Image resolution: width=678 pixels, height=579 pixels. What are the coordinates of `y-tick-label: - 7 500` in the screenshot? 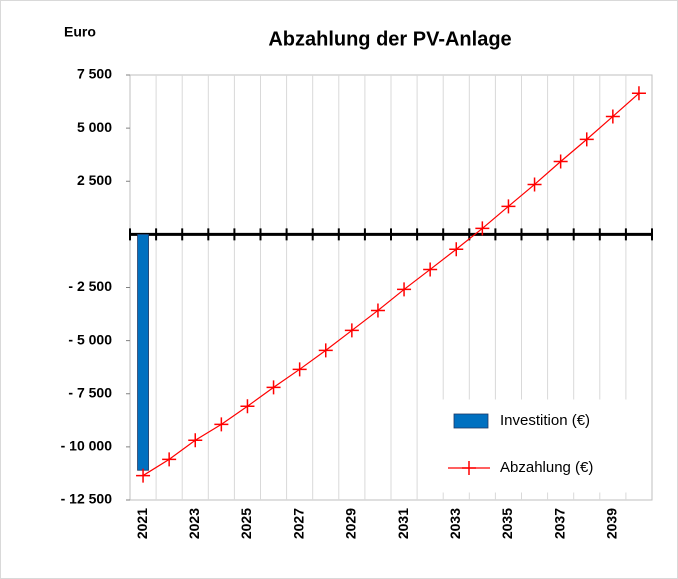 It's located at (90, 392).